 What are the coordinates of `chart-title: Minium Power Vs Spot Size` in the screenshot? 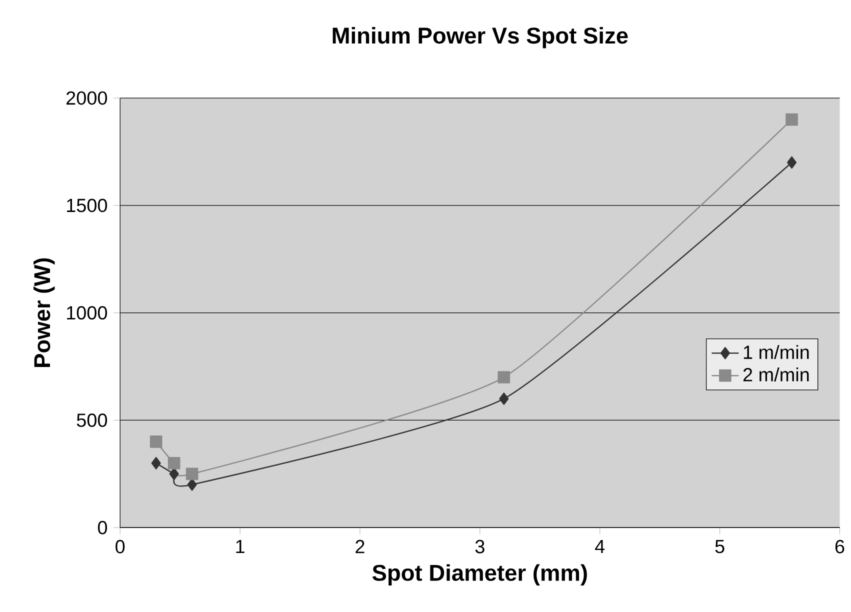 It's located at (480, 37).